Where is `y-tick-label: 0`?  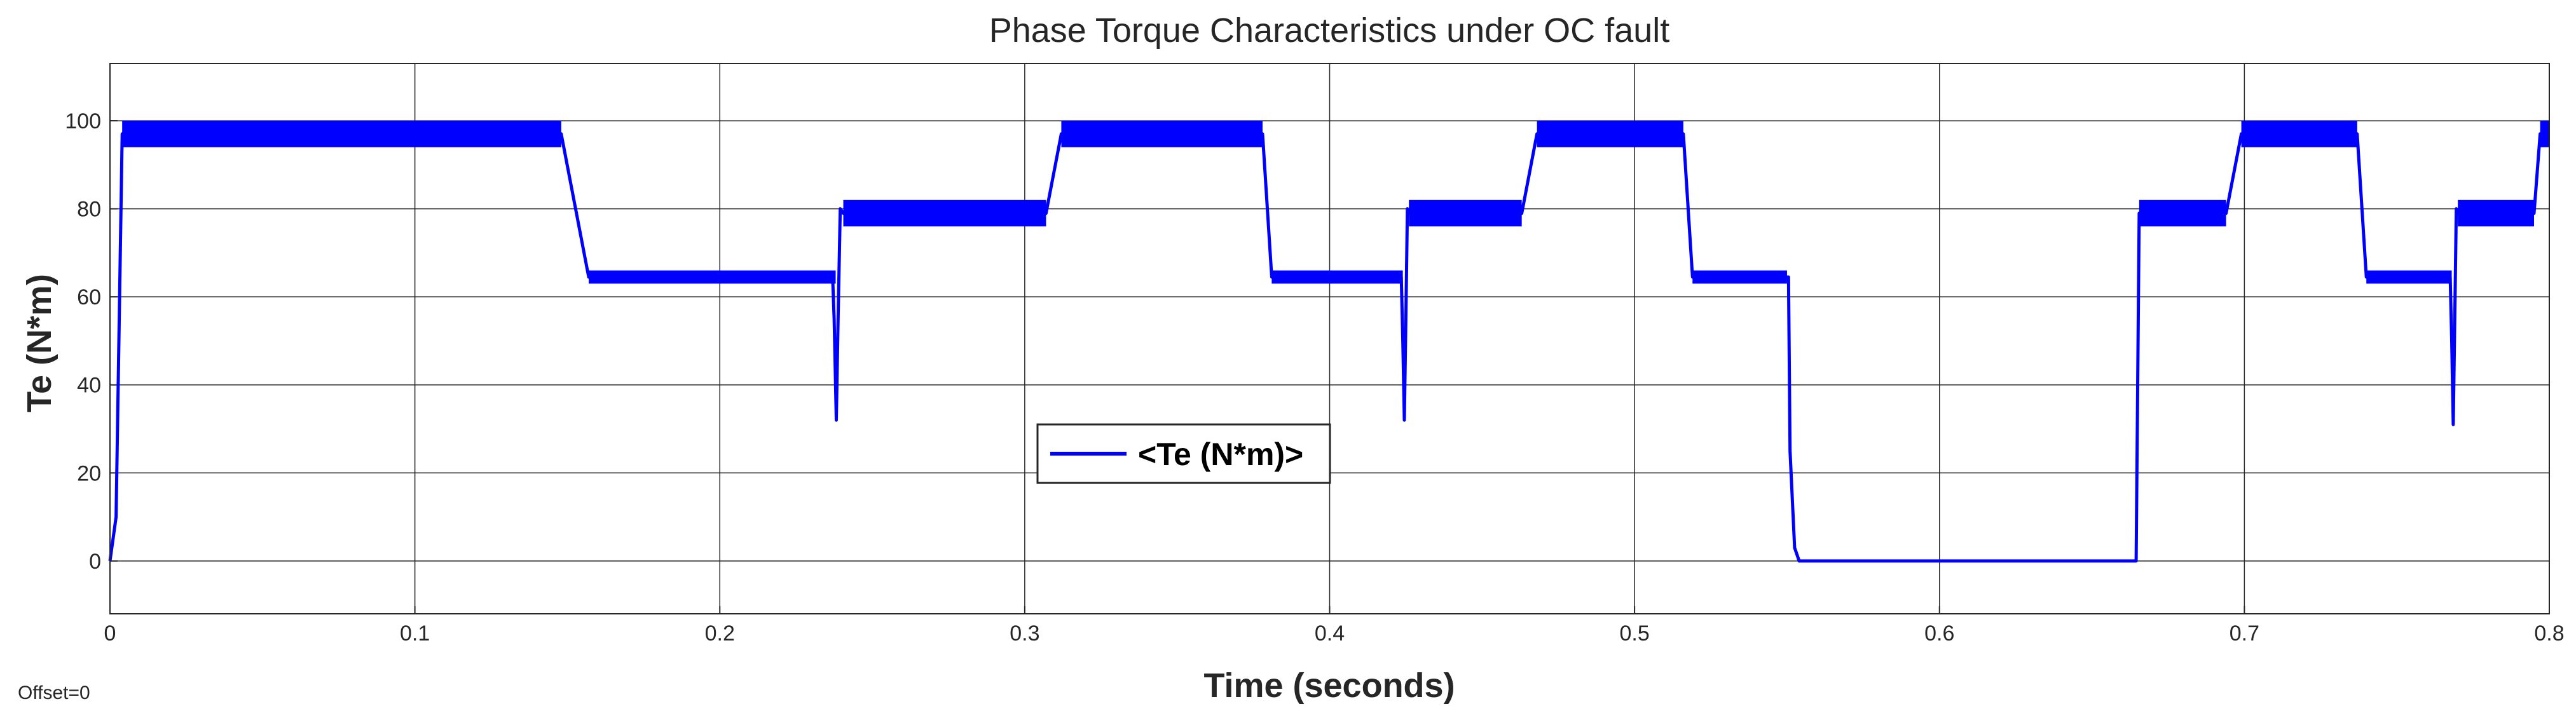
y-tick-label: 0 is located at coordinates (95, 562).